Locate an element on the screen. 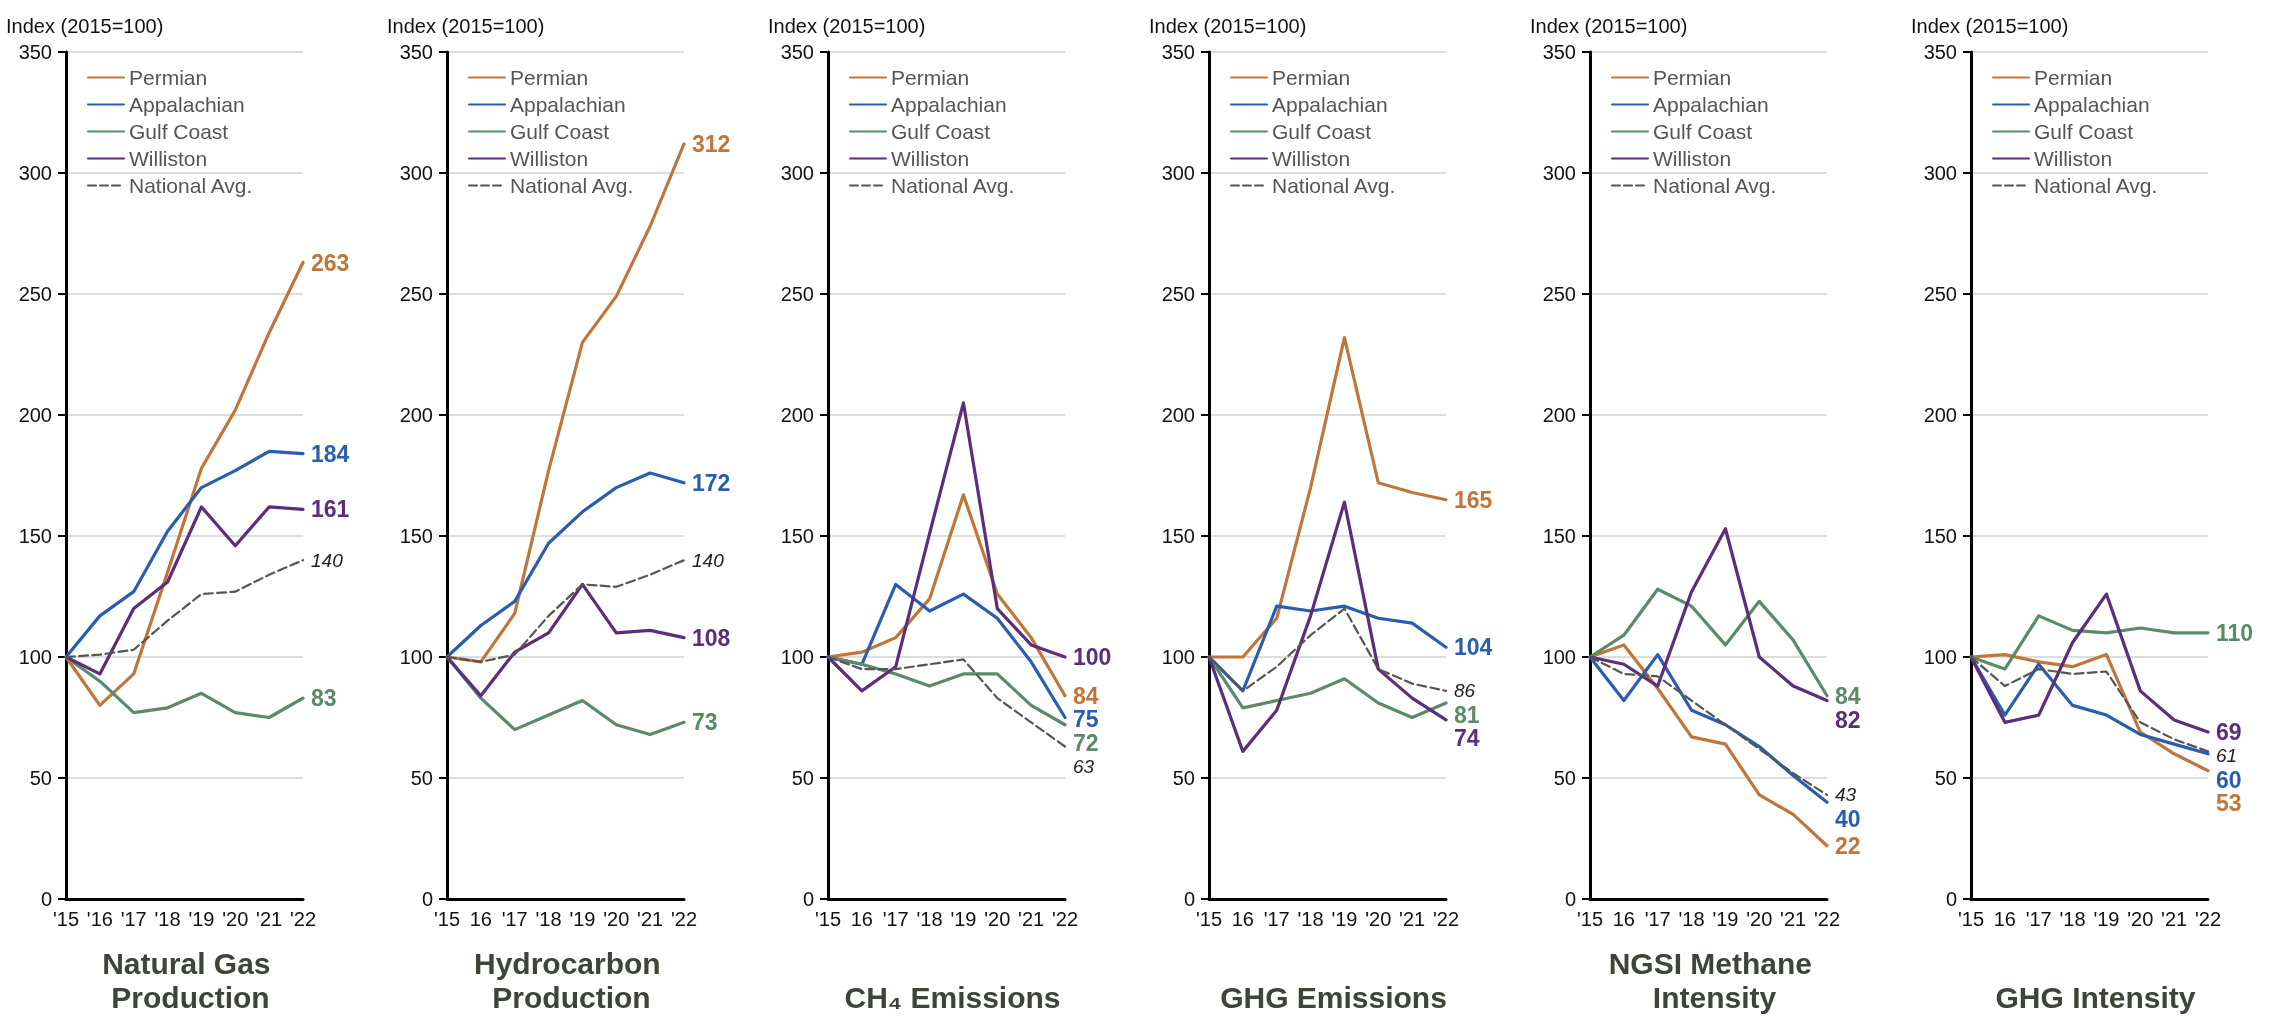 The image size is (2290, 1021). data-label: 108 is located at coordinates (711, 637).